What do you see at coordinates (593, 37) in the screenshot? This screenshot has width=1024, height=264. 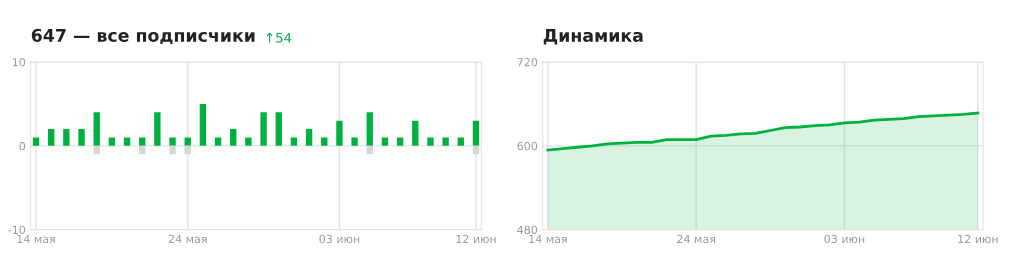 I see `chart-title: Динамика` at bounding box center [593, 37].